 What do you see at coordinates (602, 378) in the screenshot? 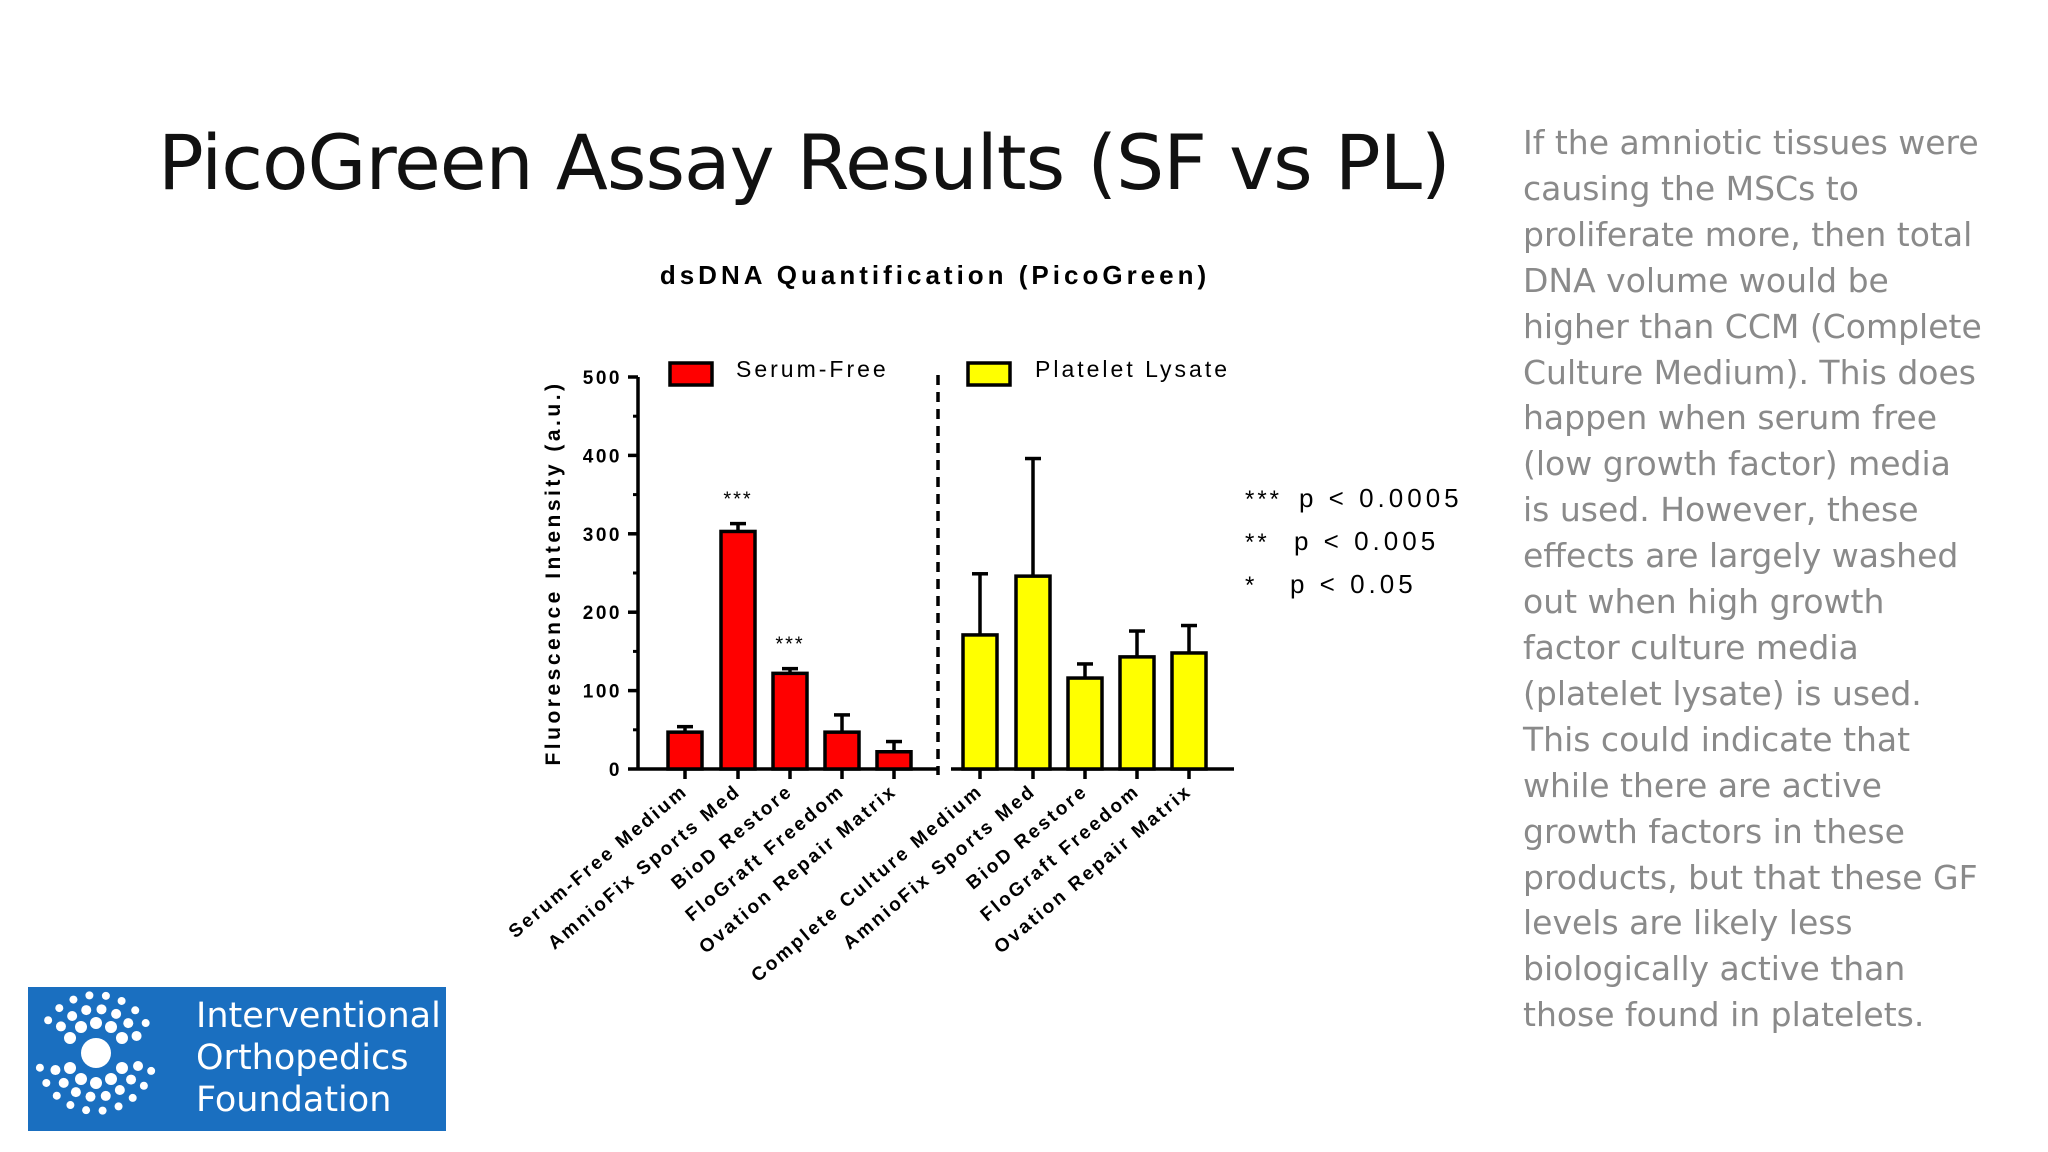
I see `y-tick-label: 500` at bounding box center [602, 378].